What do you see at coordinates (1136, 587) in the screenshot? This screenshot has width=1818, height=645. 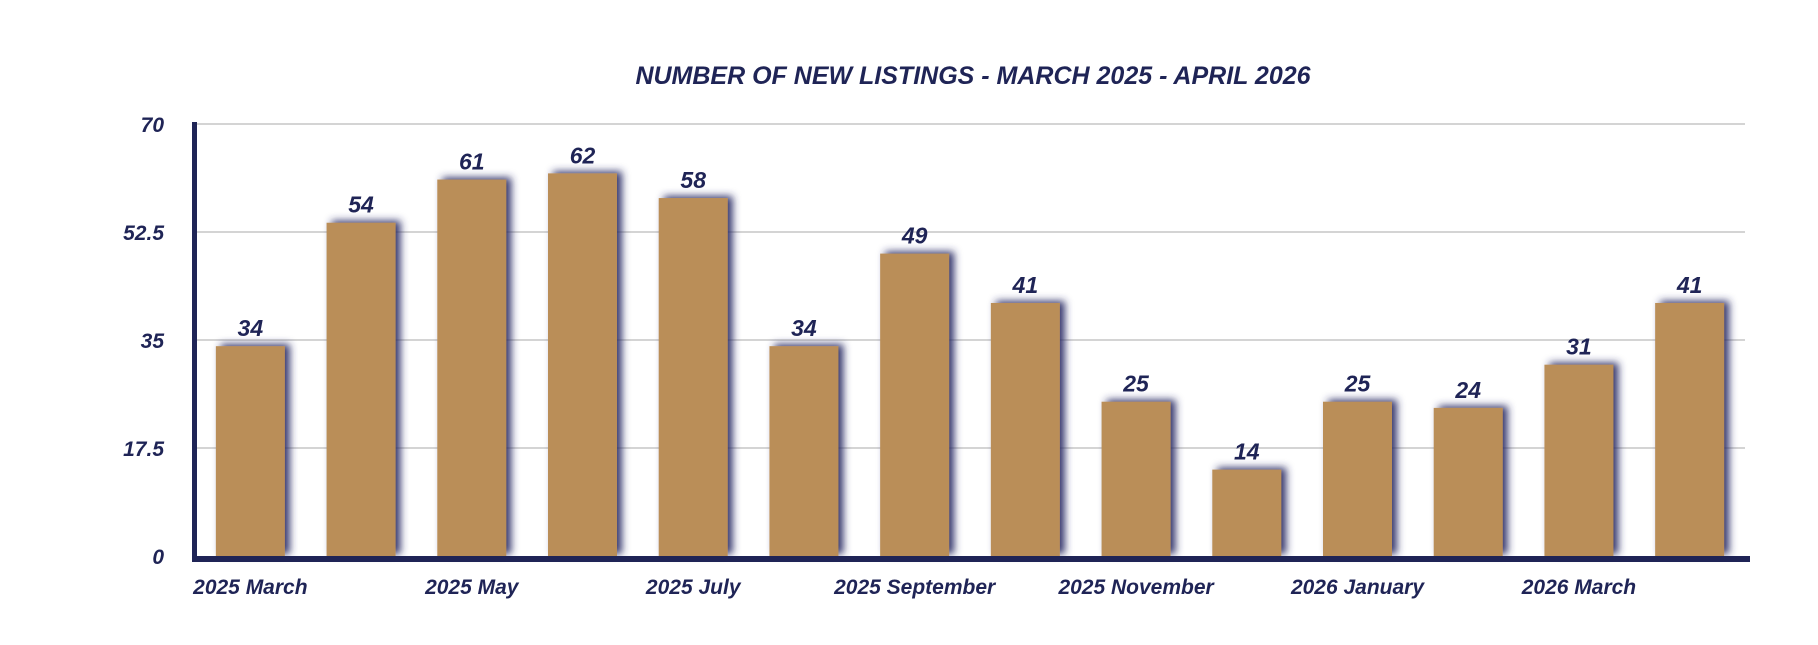 I see `x-tick-label: 2025 November` at bounding box center [1136, 587].